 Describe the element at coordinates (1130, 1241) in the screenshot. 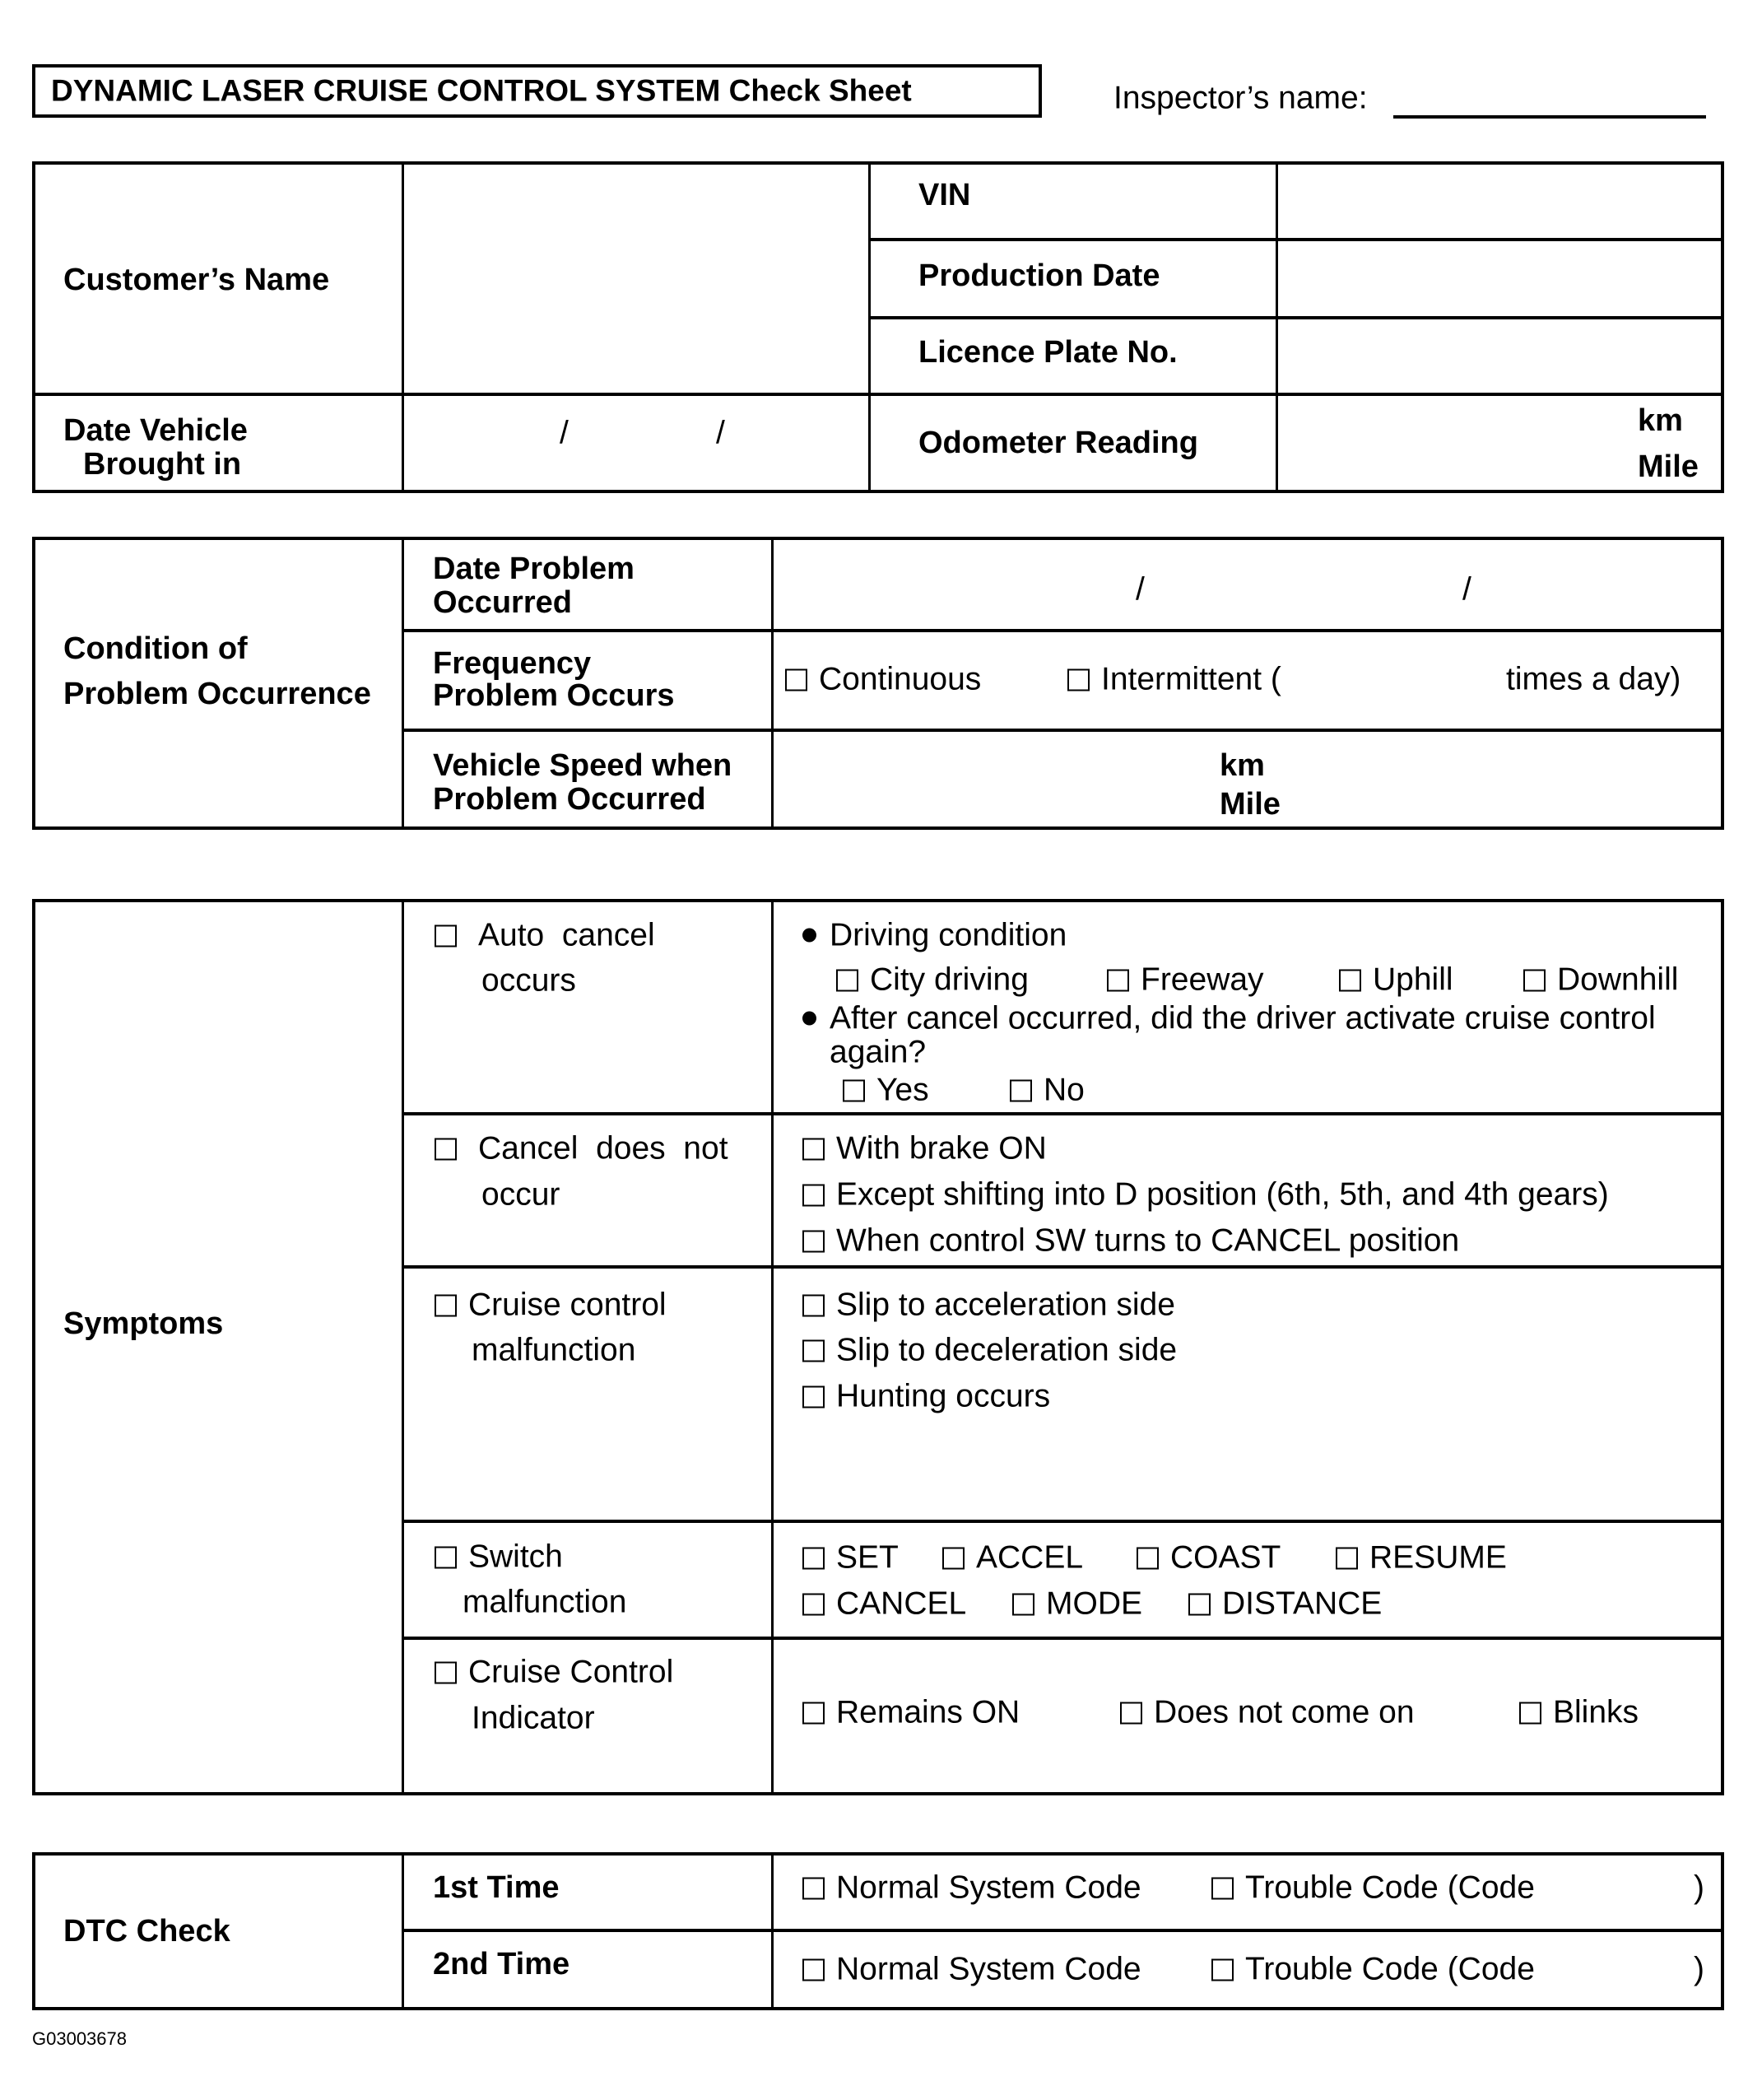

I see `control-sw-cancel-option: When control SW turns to CANCEL position` at that location.